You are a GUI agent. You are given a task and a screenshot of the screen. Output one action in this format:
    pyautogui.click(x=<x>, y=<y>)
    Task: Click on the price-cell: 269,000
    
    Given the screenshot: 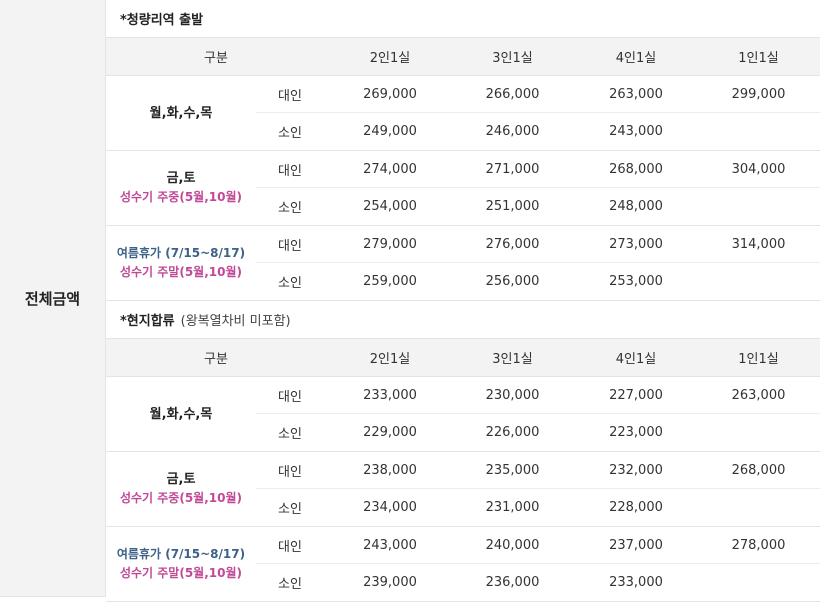 What is the action you would take?
    pyautogui.click(x=390, y=94)
    